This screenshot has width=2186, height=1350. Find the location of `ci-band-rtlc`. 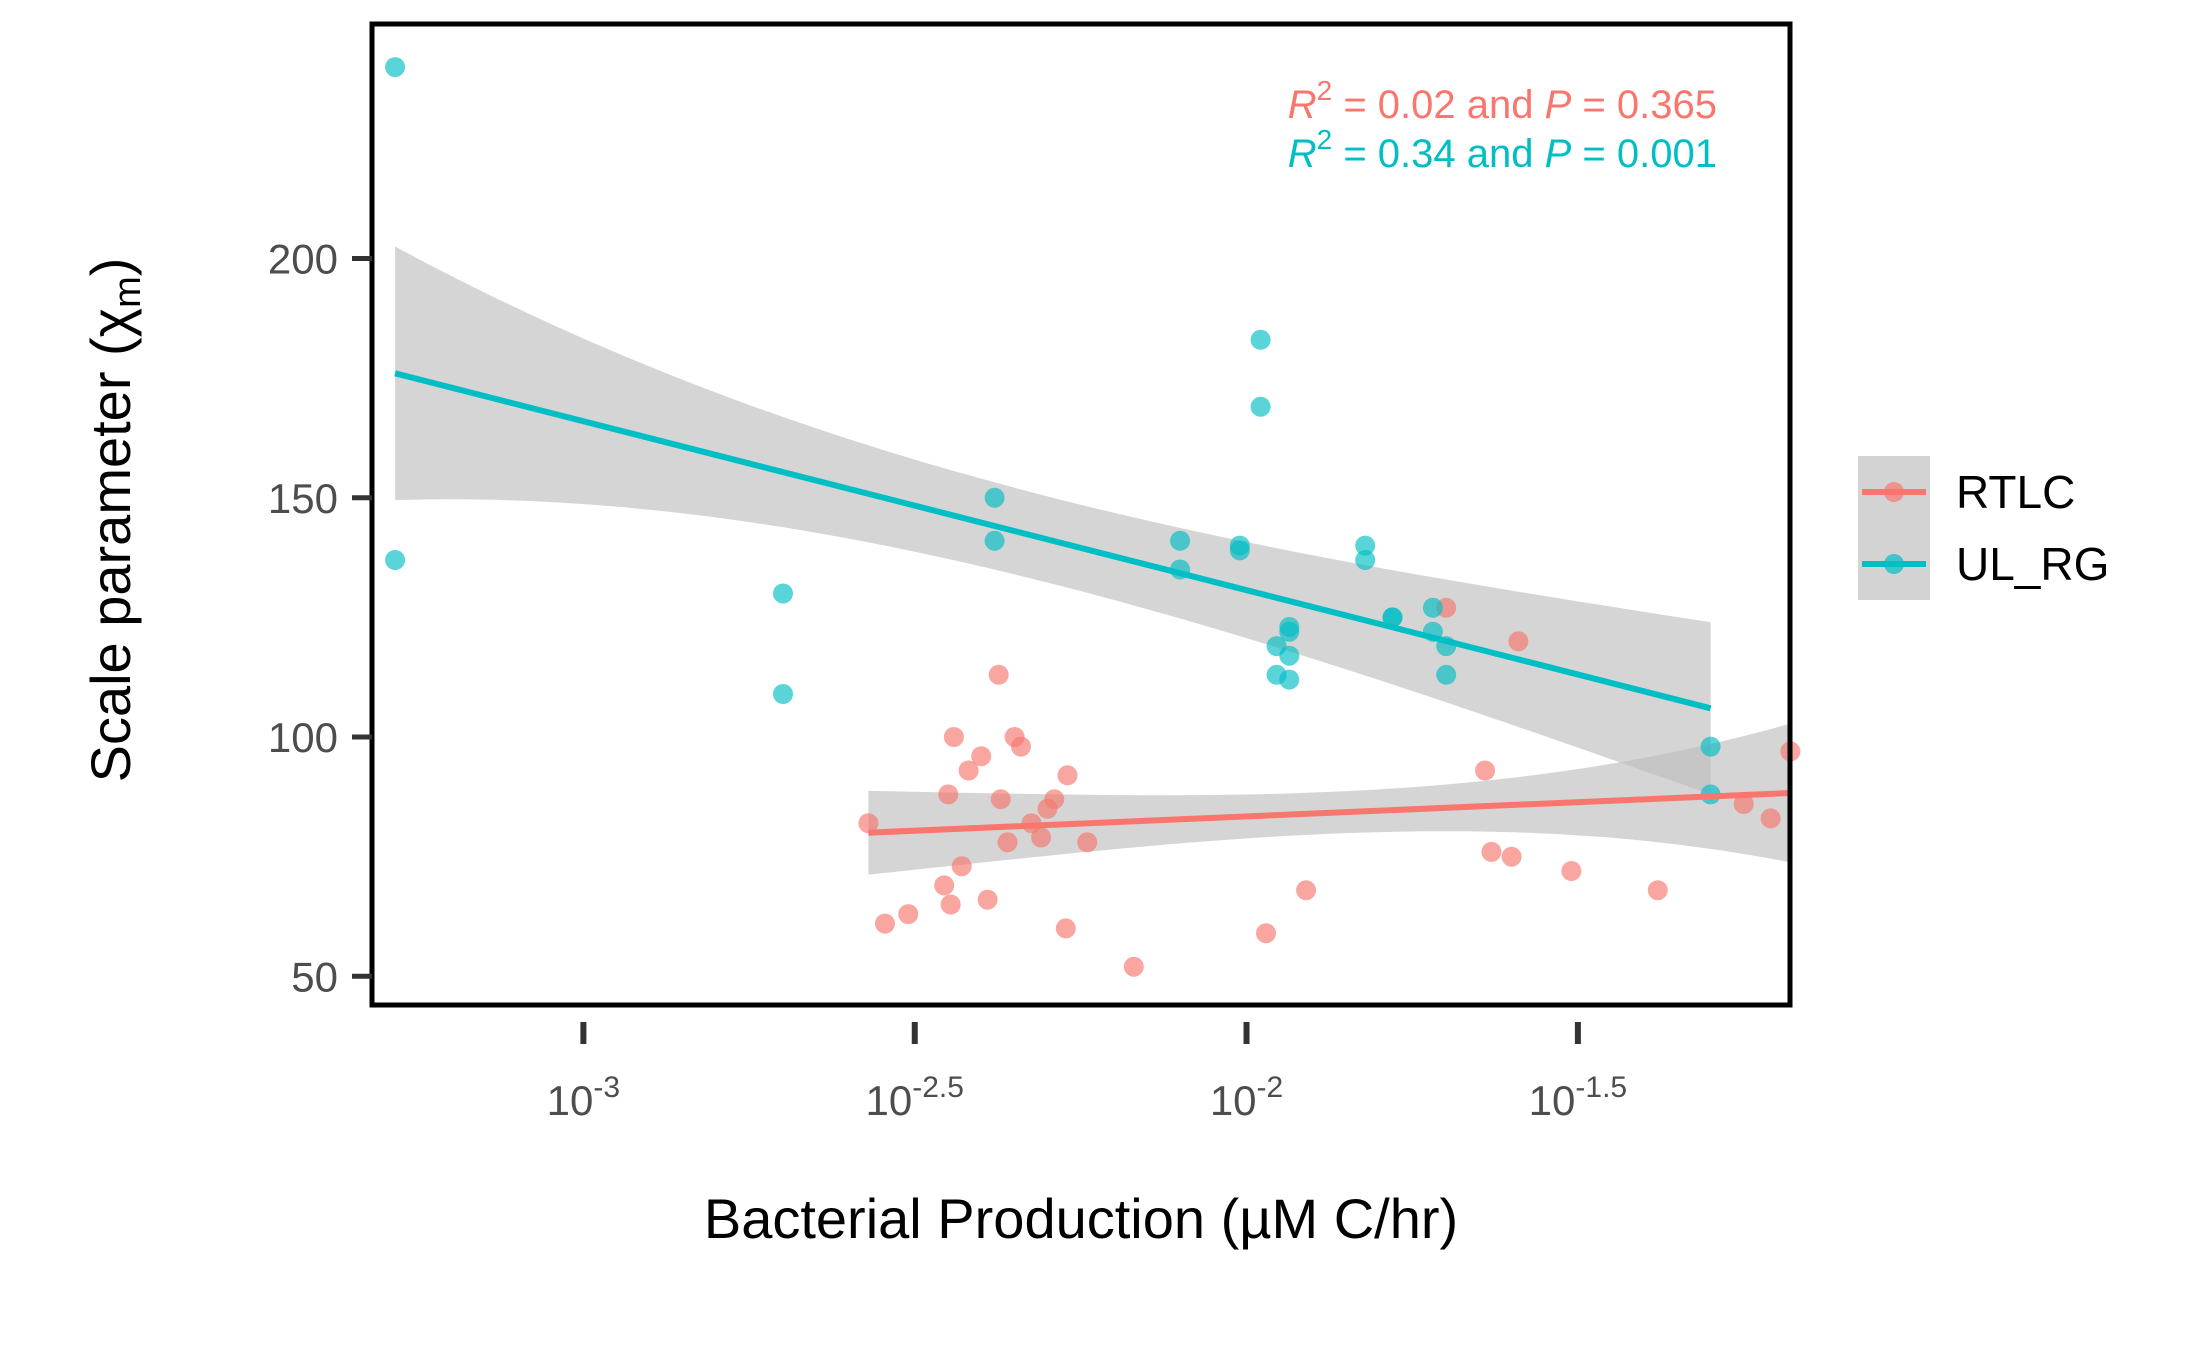

ci-band-rtlc is located at coordinates (1329, 799).